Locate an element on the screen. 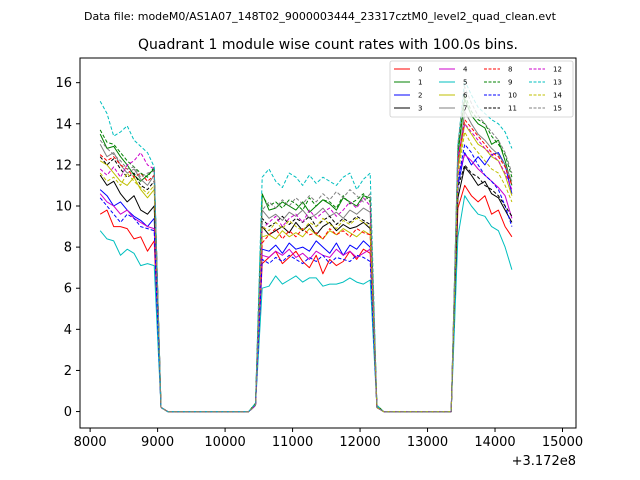  y-tick-label: 12 is located at coordinates (63, 165).